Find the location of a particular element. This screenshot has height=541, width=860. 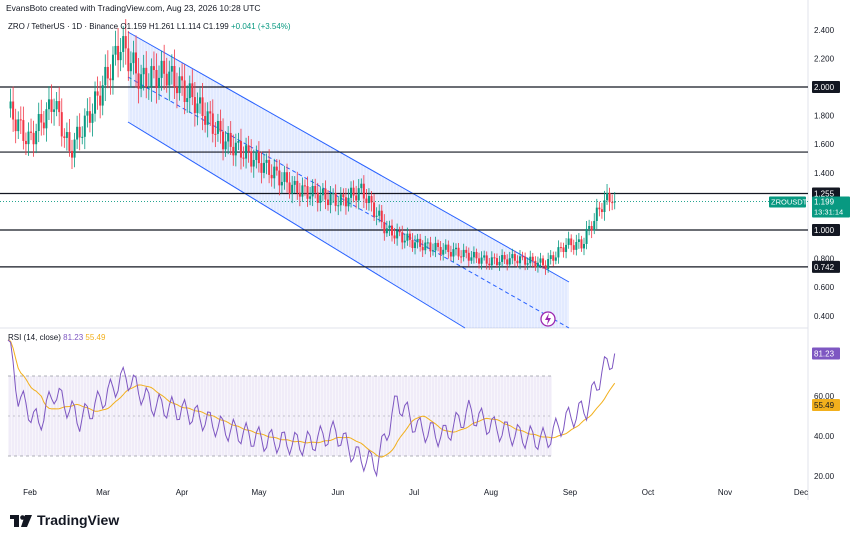

last-price-value: 1.199 is located at coordinates (824, 202).